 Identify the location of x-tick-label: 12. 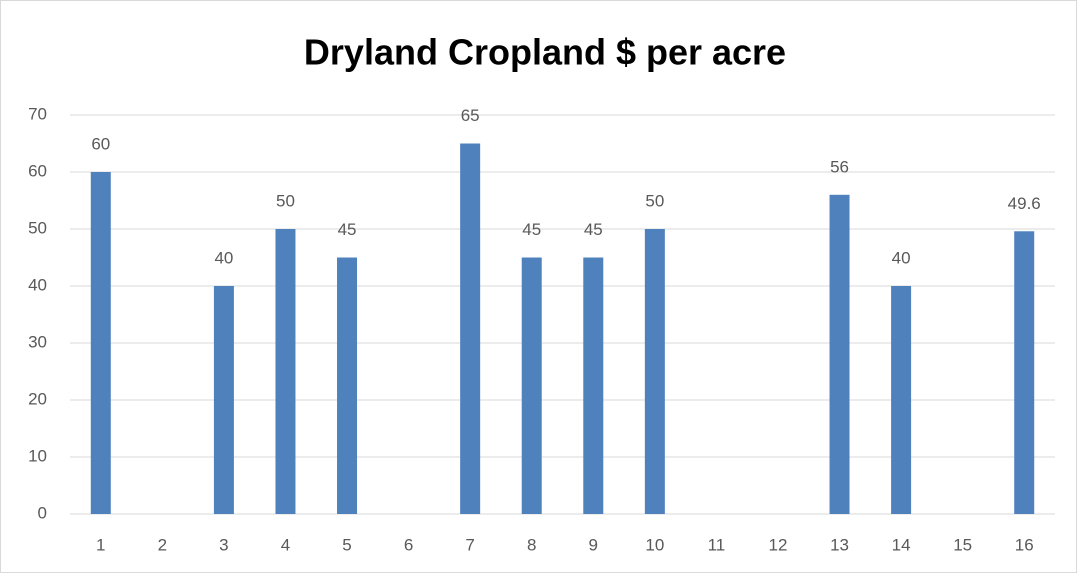
(778, 544).